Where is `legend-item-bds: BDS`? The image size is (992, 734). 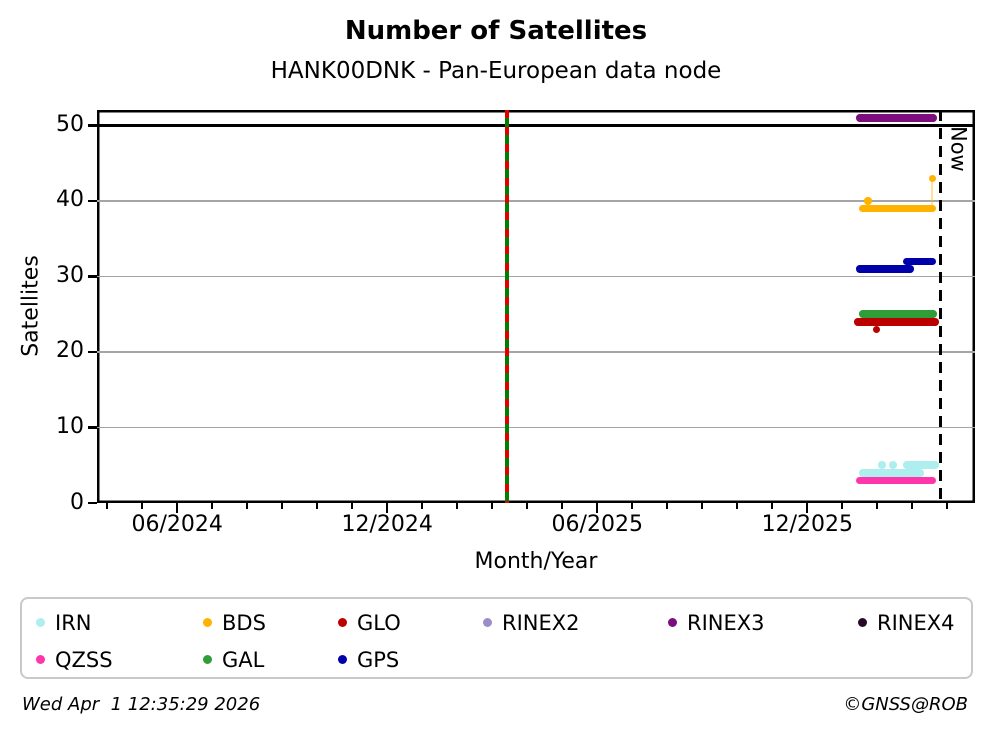 legend-item-bds: BDS is located at coordinates (270, 623).